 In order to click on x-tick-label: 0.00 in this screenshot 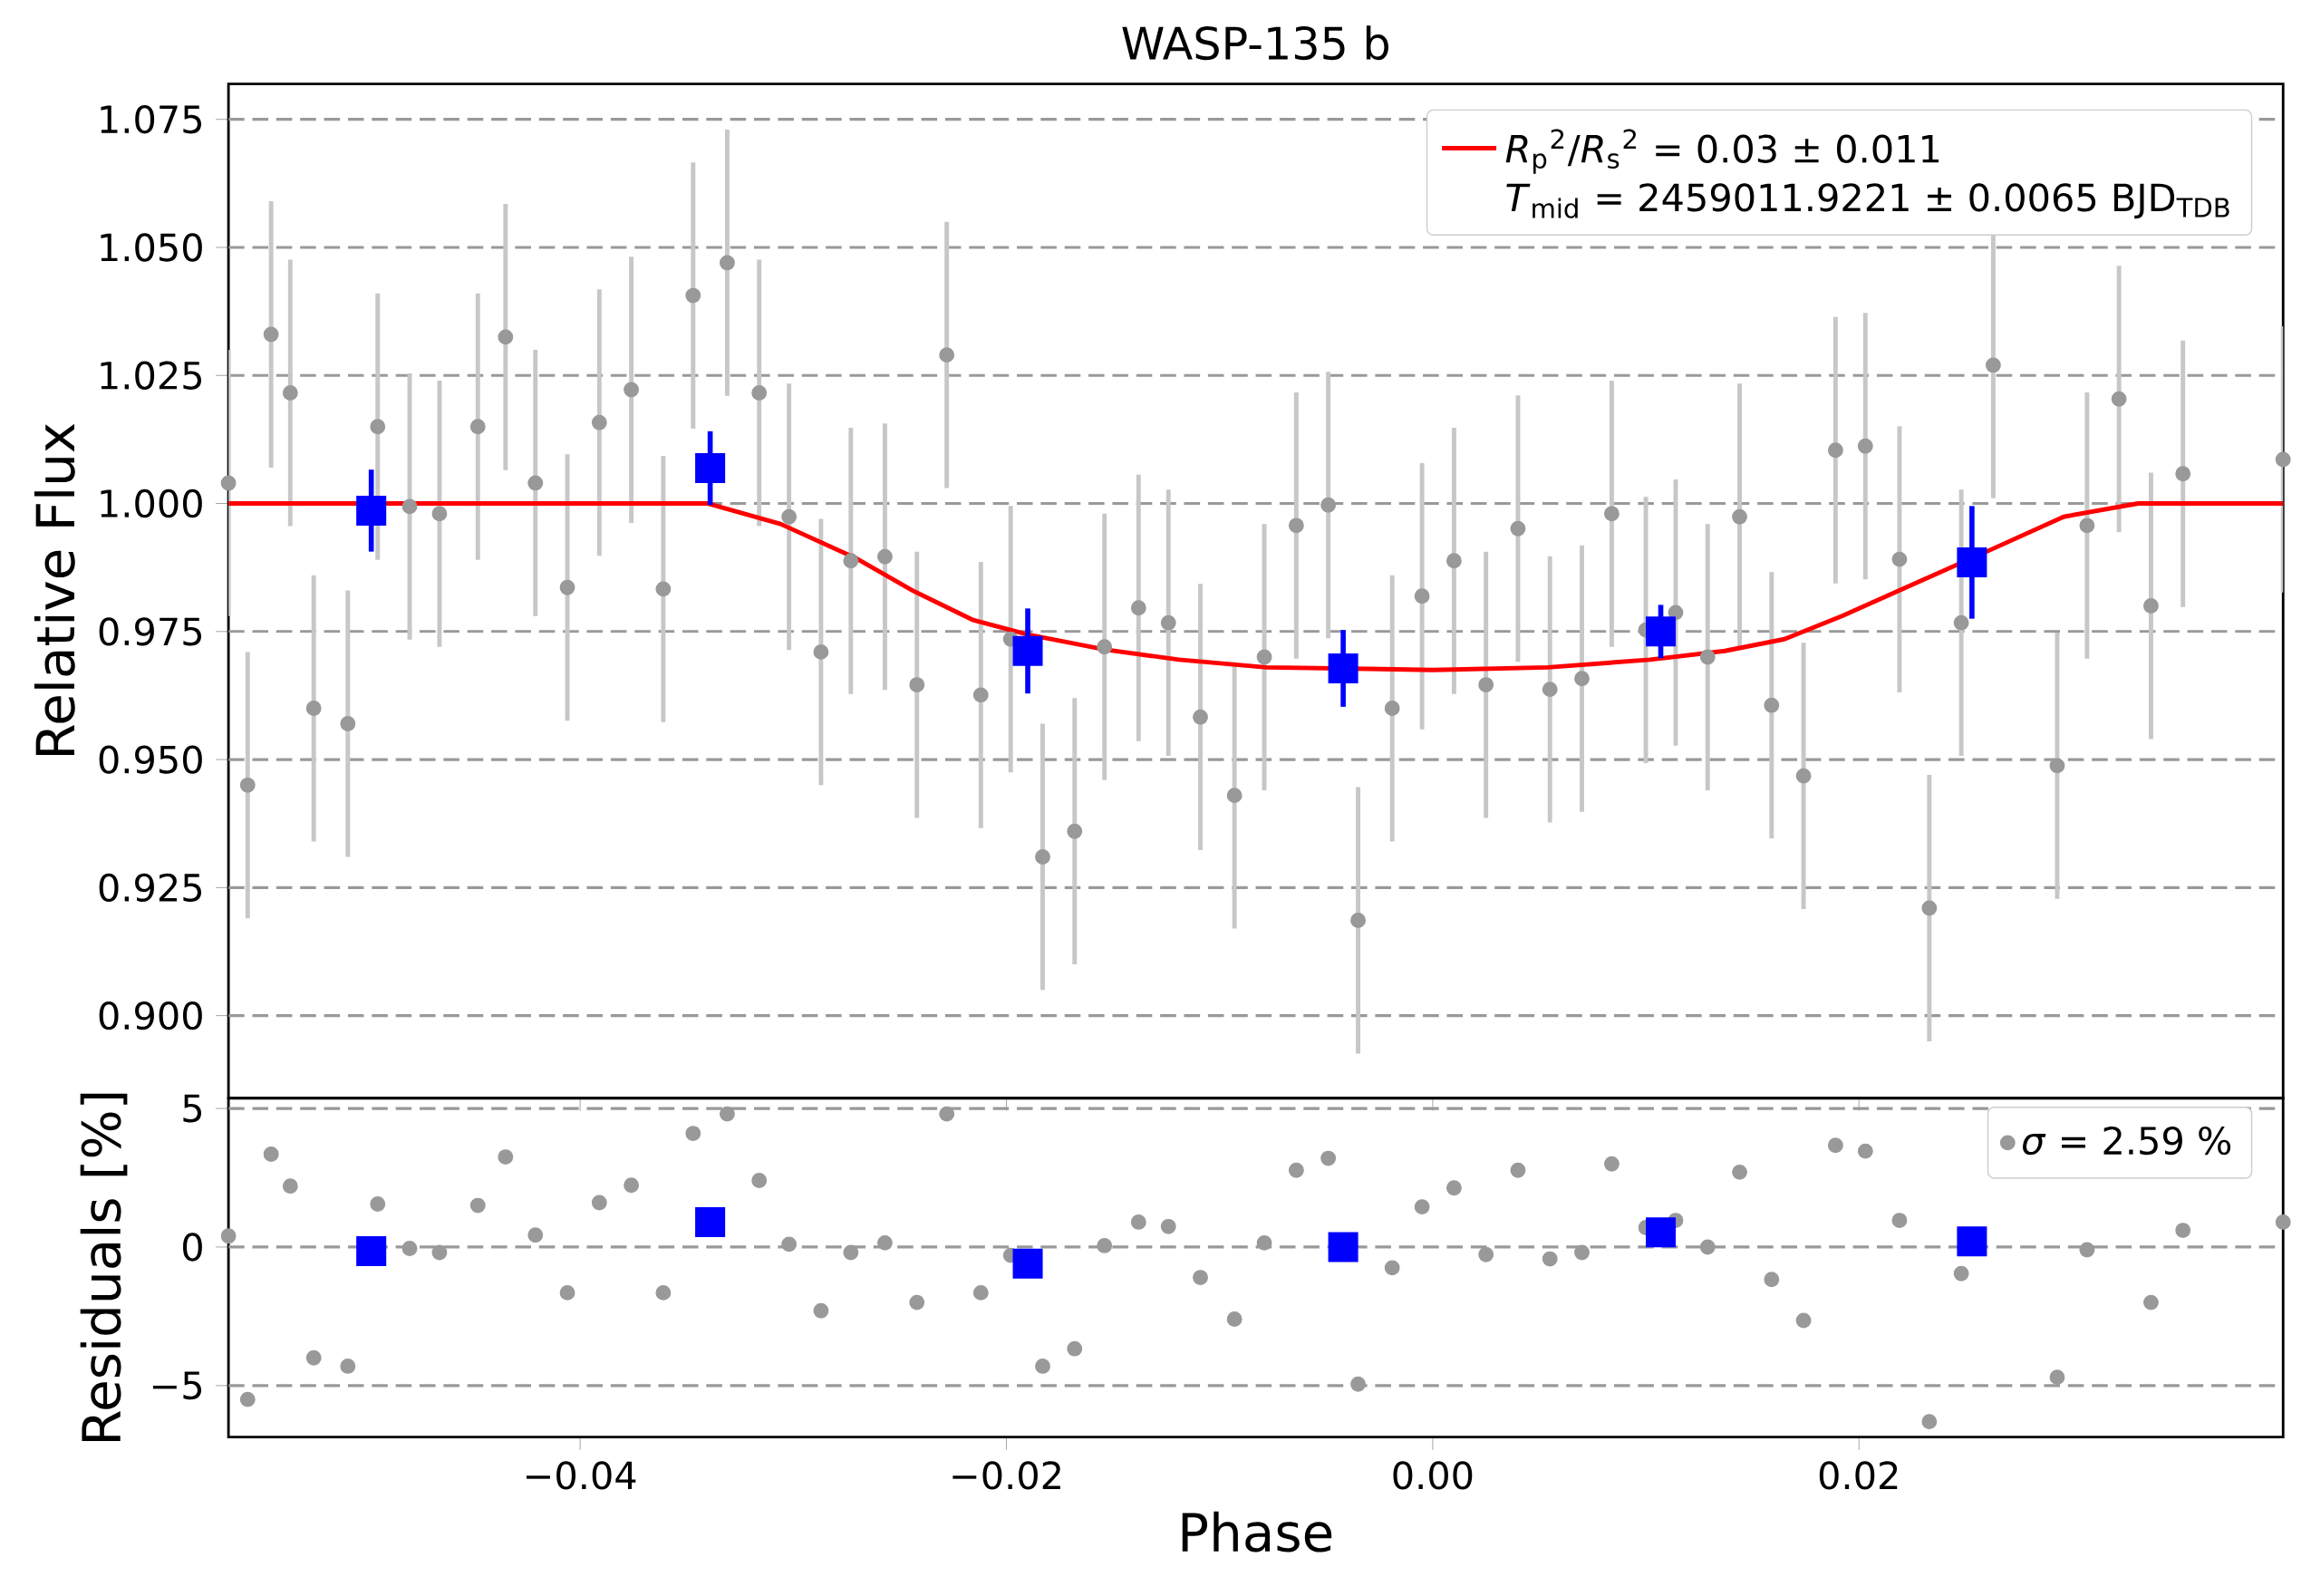, I will do `click(1433, 1475)`.